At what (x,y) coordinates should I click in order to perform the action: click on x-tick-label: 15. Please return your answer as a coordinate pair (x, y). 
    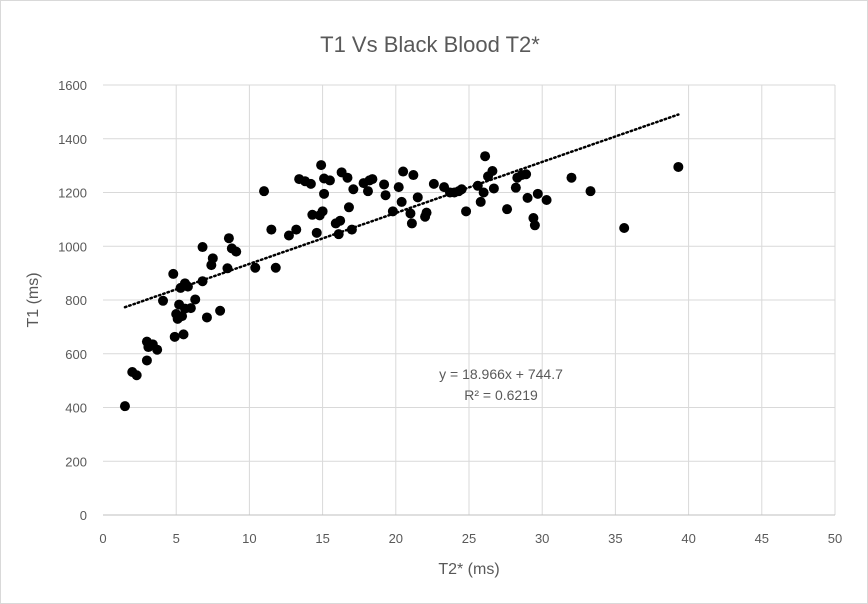
    Looking at the image, I should click on (322, 538).